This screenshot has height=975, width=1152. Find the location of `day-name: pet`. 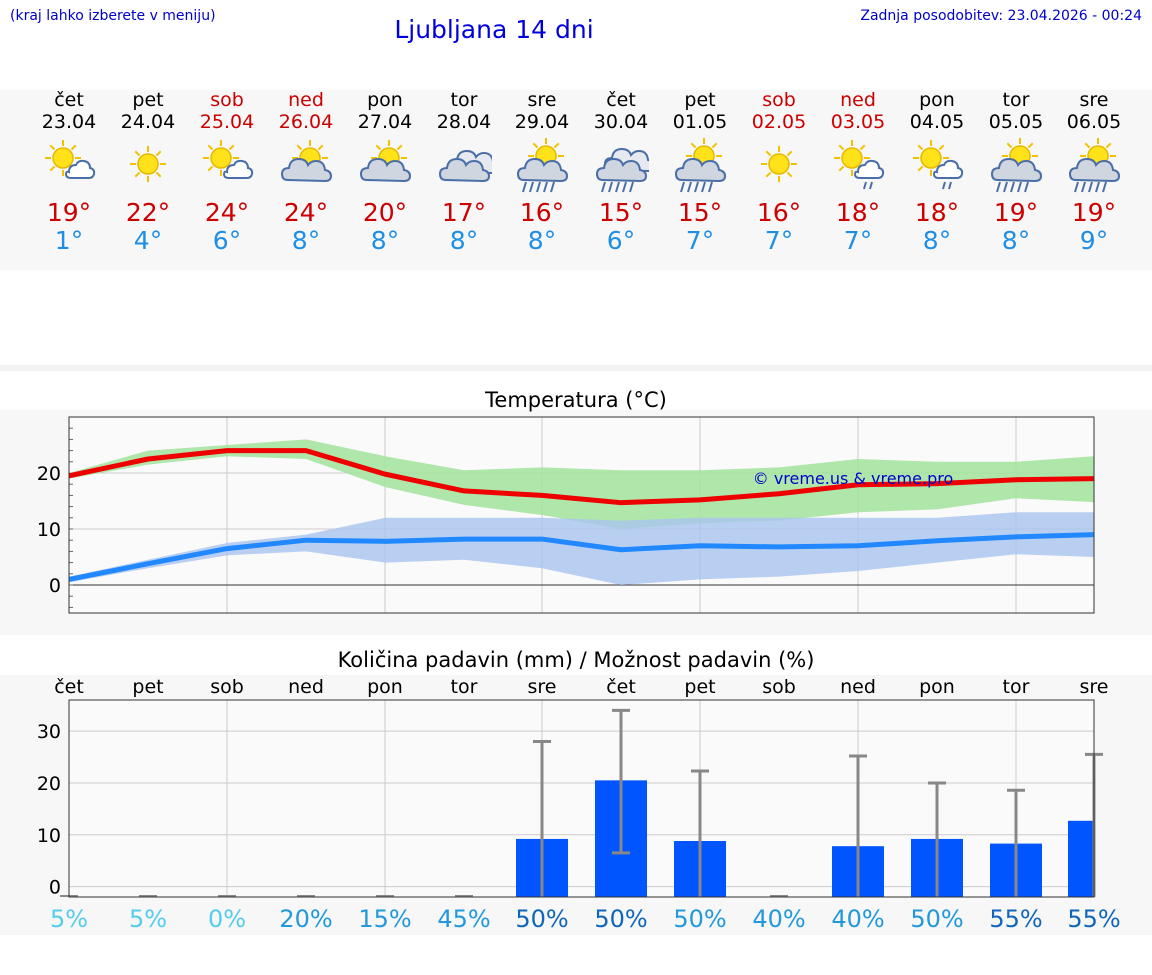

day-name: pet is located at coordinates (148, 100).